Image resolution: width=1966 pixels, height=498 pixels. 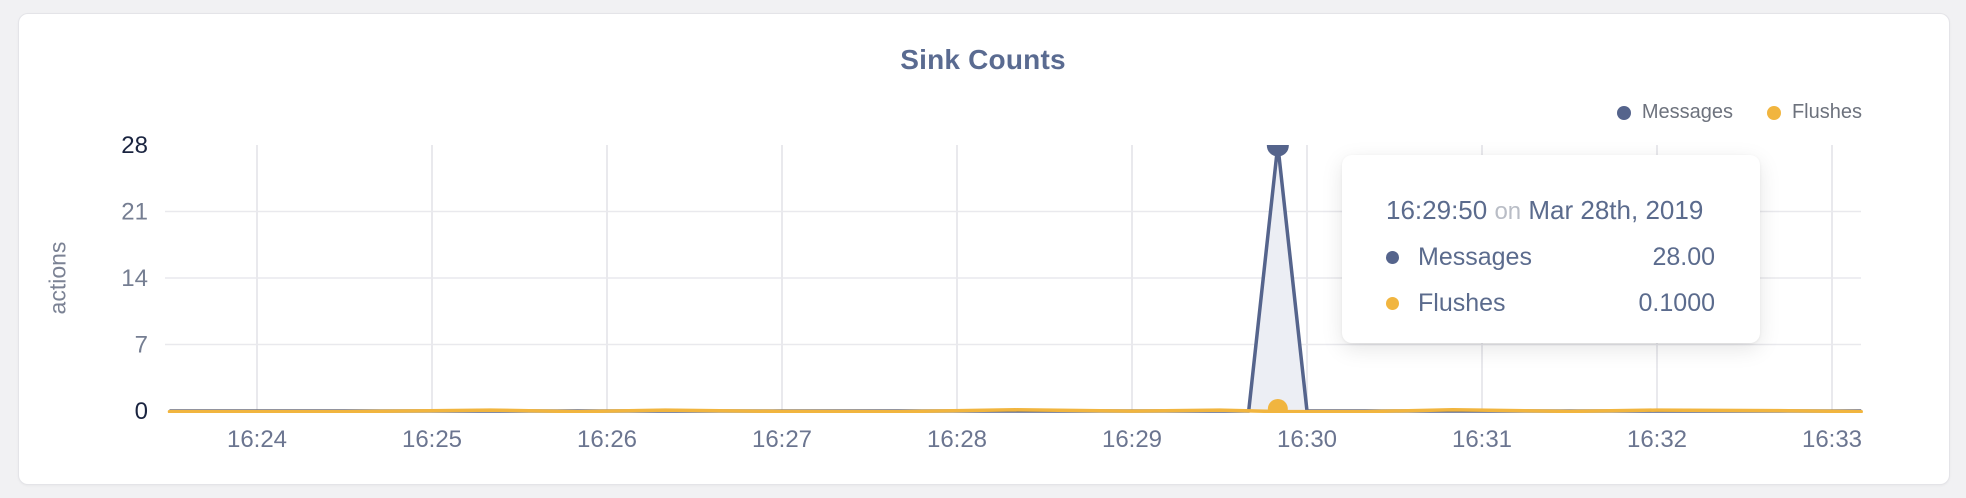 What do you see at coordinates (141, 345) in the screenshot?
I see `y-tick-label: 7` at bounding box center [141, 345].